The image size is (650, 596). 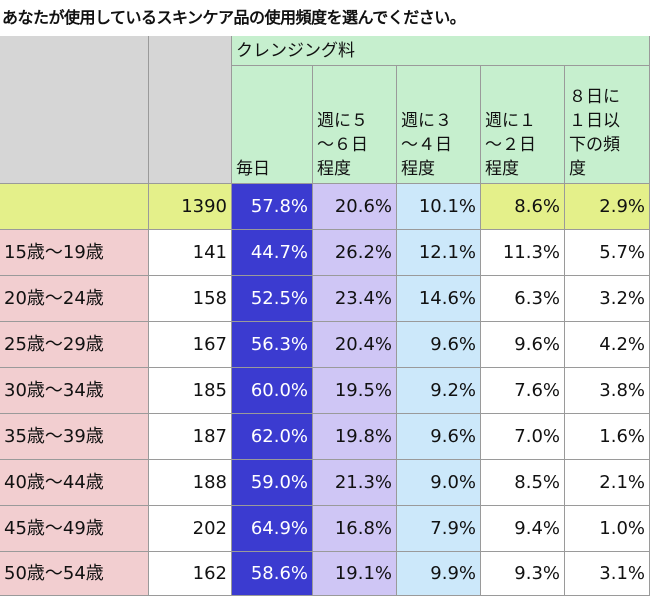 What do you see at coordinates (74, 110) in the screenshot?
I see `header-blank-label` at bounding box center [74, 110].